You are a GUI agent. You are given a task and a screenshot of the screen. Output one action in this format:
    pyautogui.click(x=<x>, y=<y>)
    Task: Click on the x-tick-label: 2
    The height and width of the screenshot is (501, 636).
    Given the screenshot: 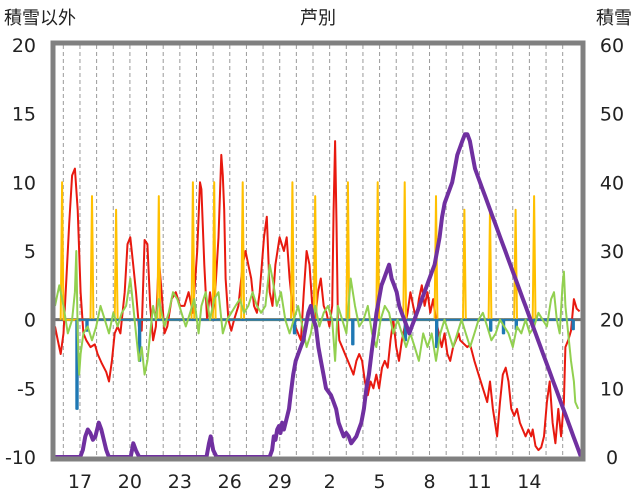 What is the action you would take?
    pyautogui.click(x=330, y=482)
    